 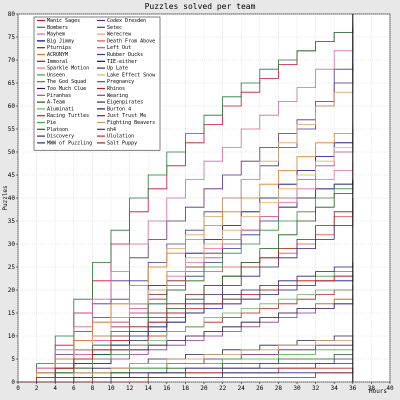 I want to click on legend-entry: Eigenpirates, so click(x=125, y=103).